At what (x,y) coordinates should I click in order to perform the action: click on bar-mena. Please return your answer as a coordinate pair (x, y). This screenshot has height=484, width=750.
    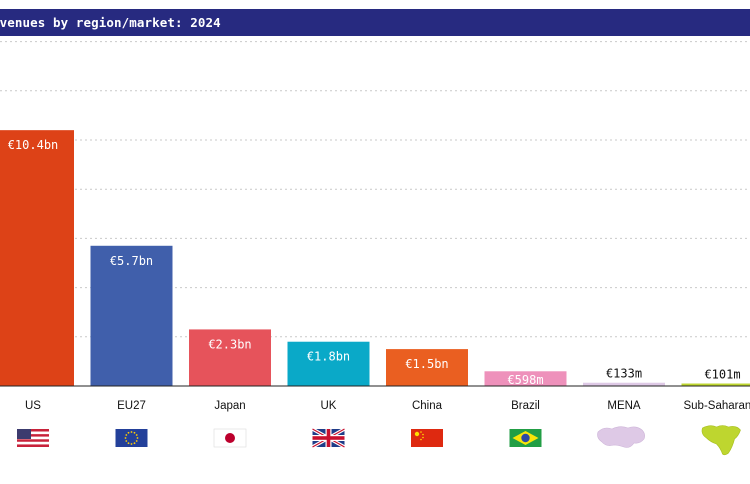
    Looking at the image, I should click on (624, 384).